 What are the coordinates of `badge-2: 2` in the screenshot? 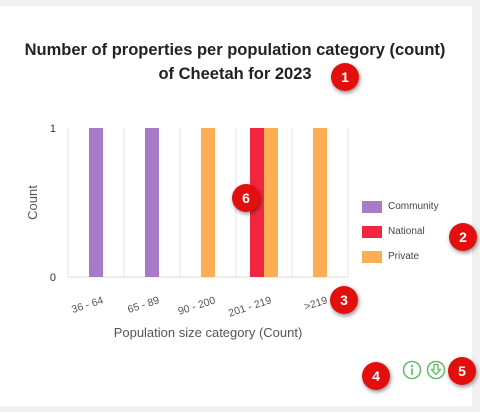 It's located at (463, 237).